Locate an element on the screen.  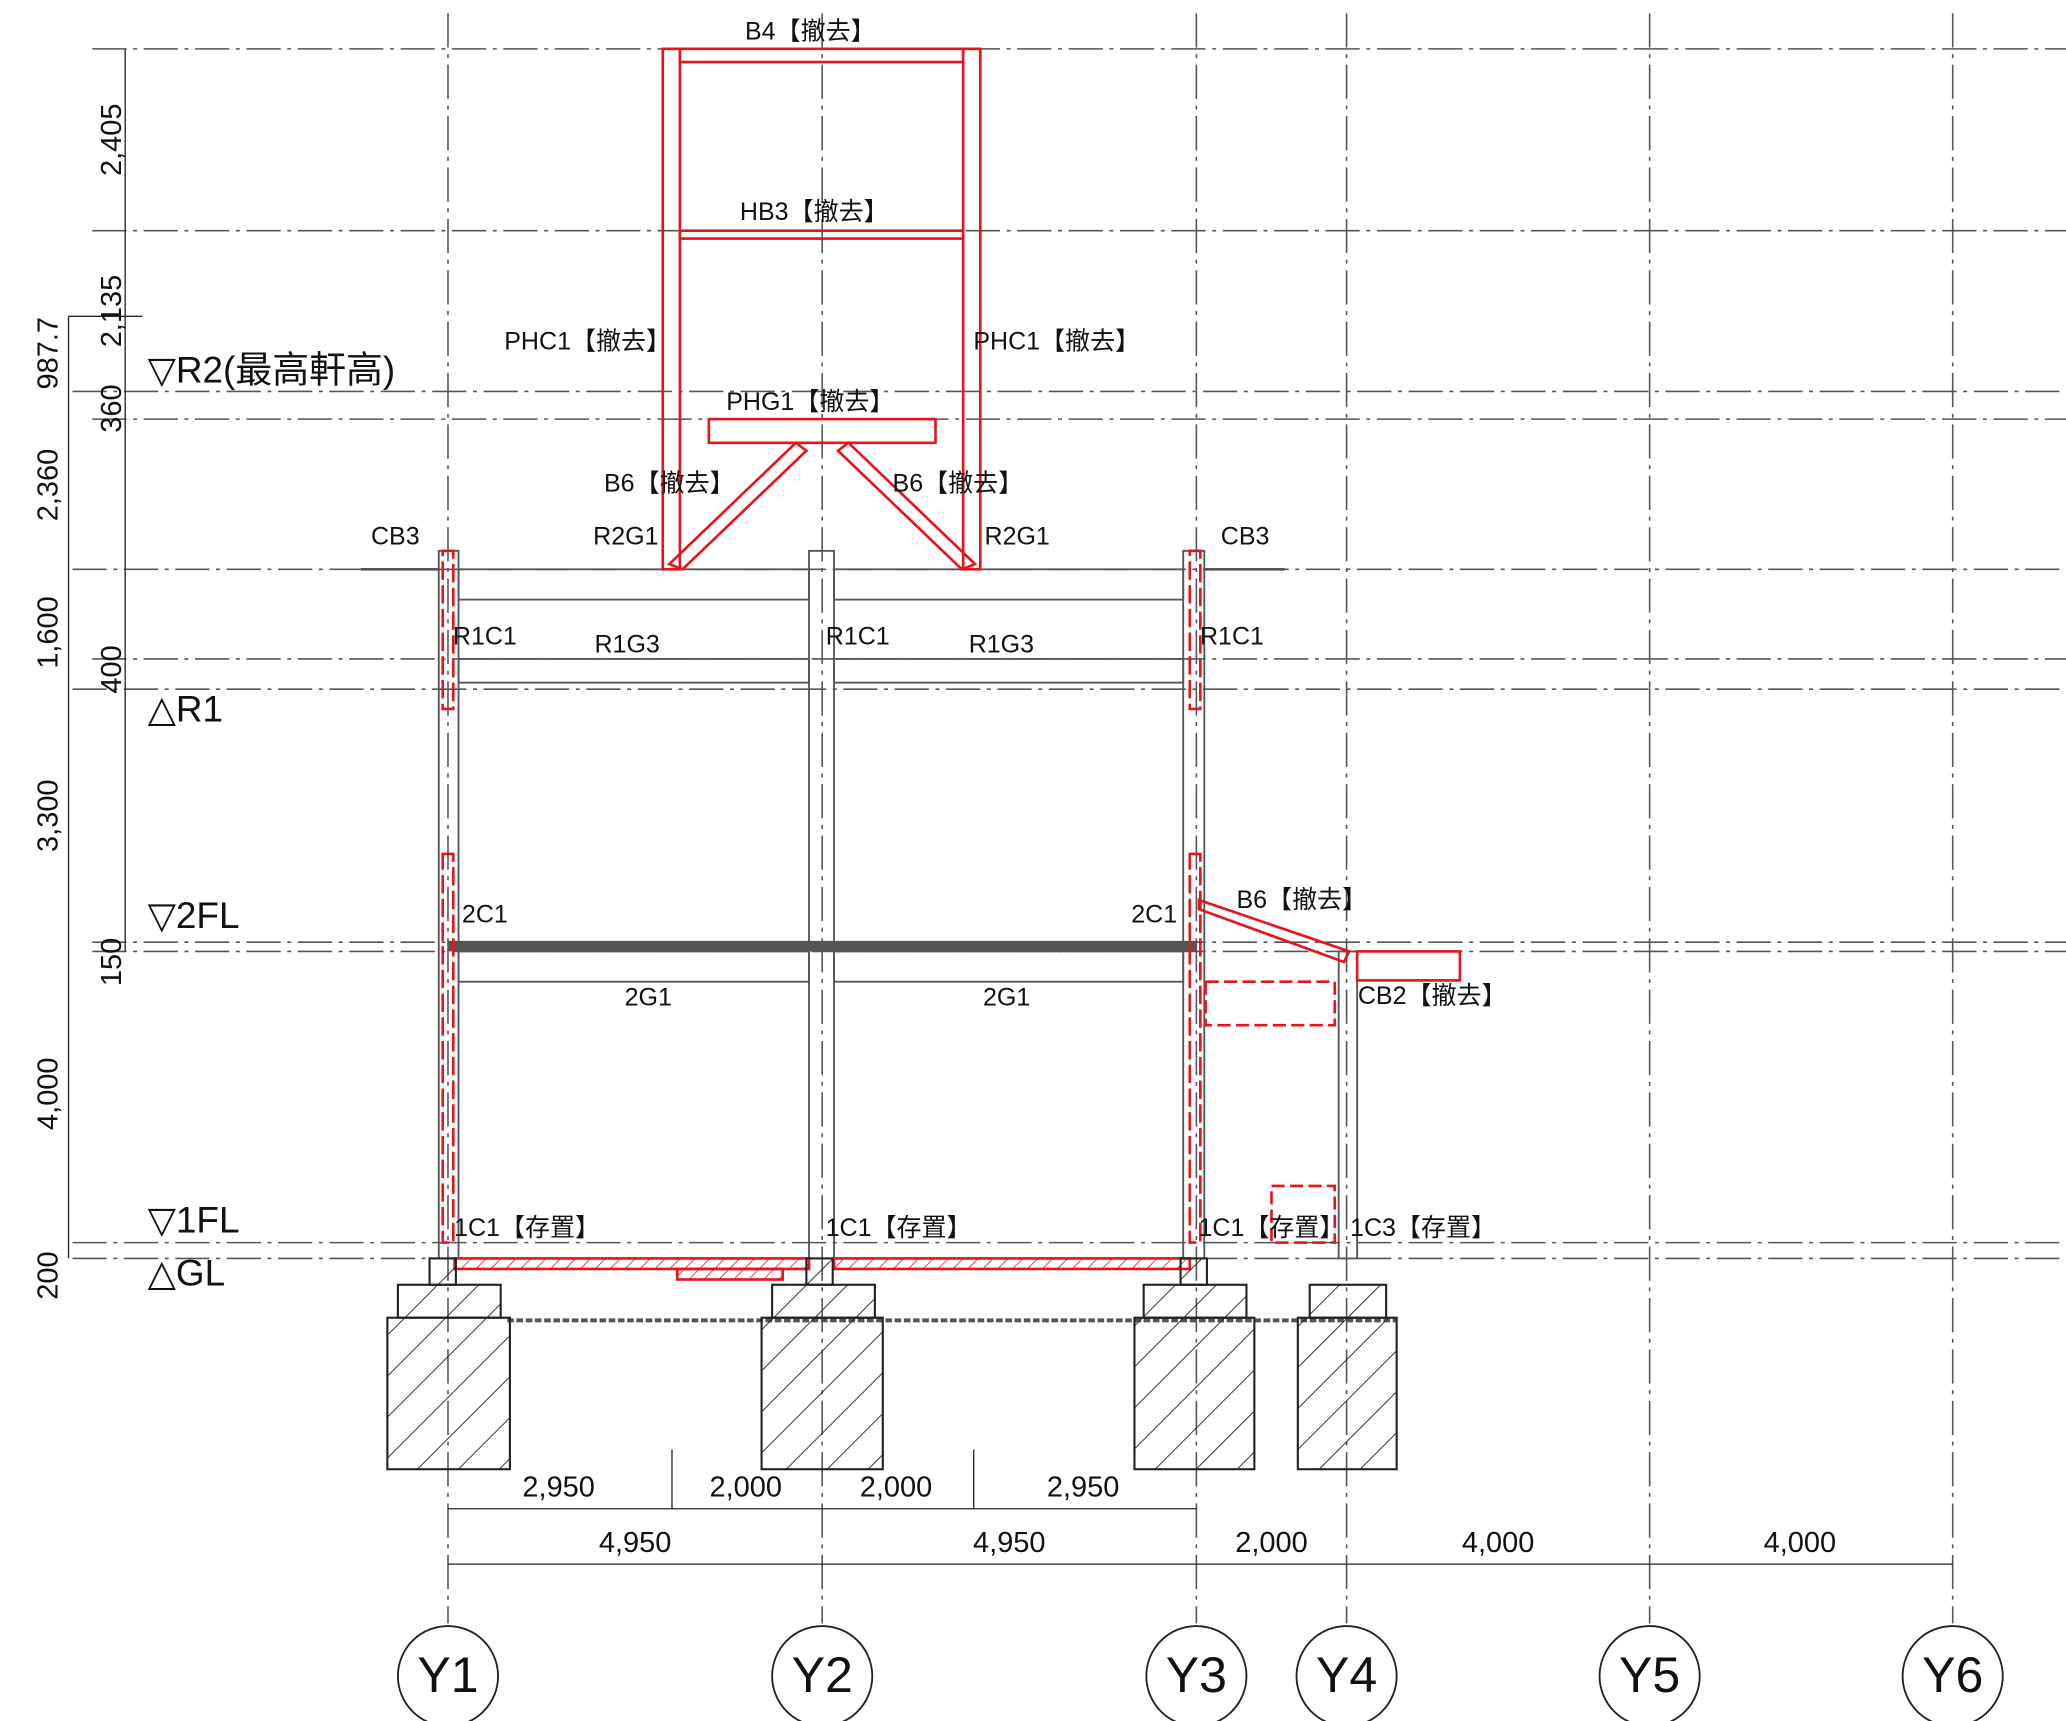
dimension: 987.7 is located at coordinates (49, 353).